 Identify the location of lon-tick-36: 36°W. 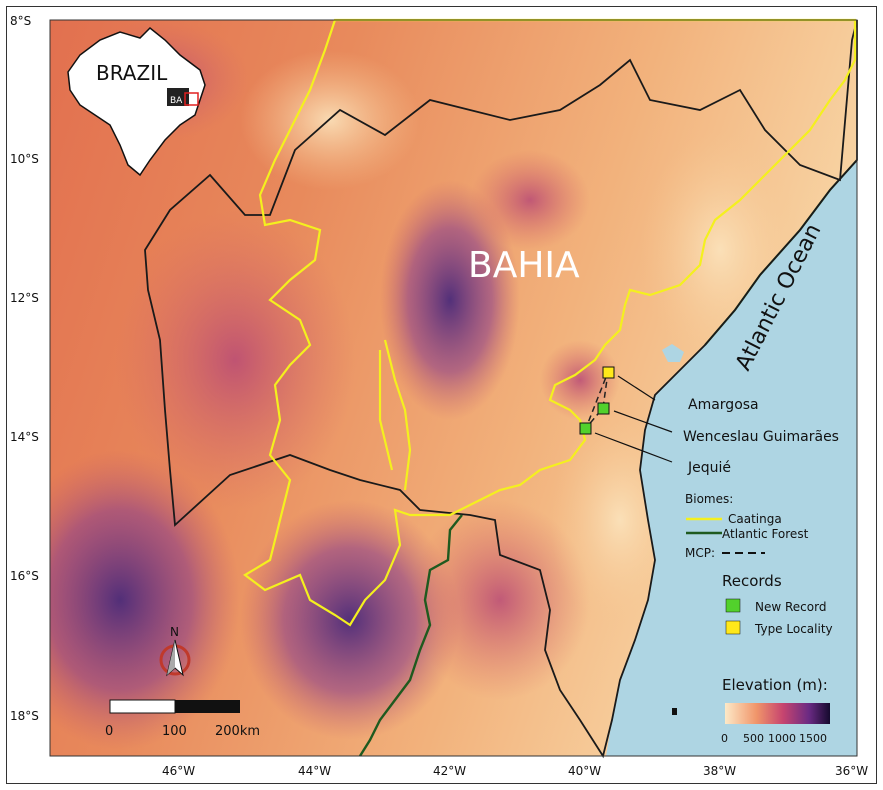
(851, 771).